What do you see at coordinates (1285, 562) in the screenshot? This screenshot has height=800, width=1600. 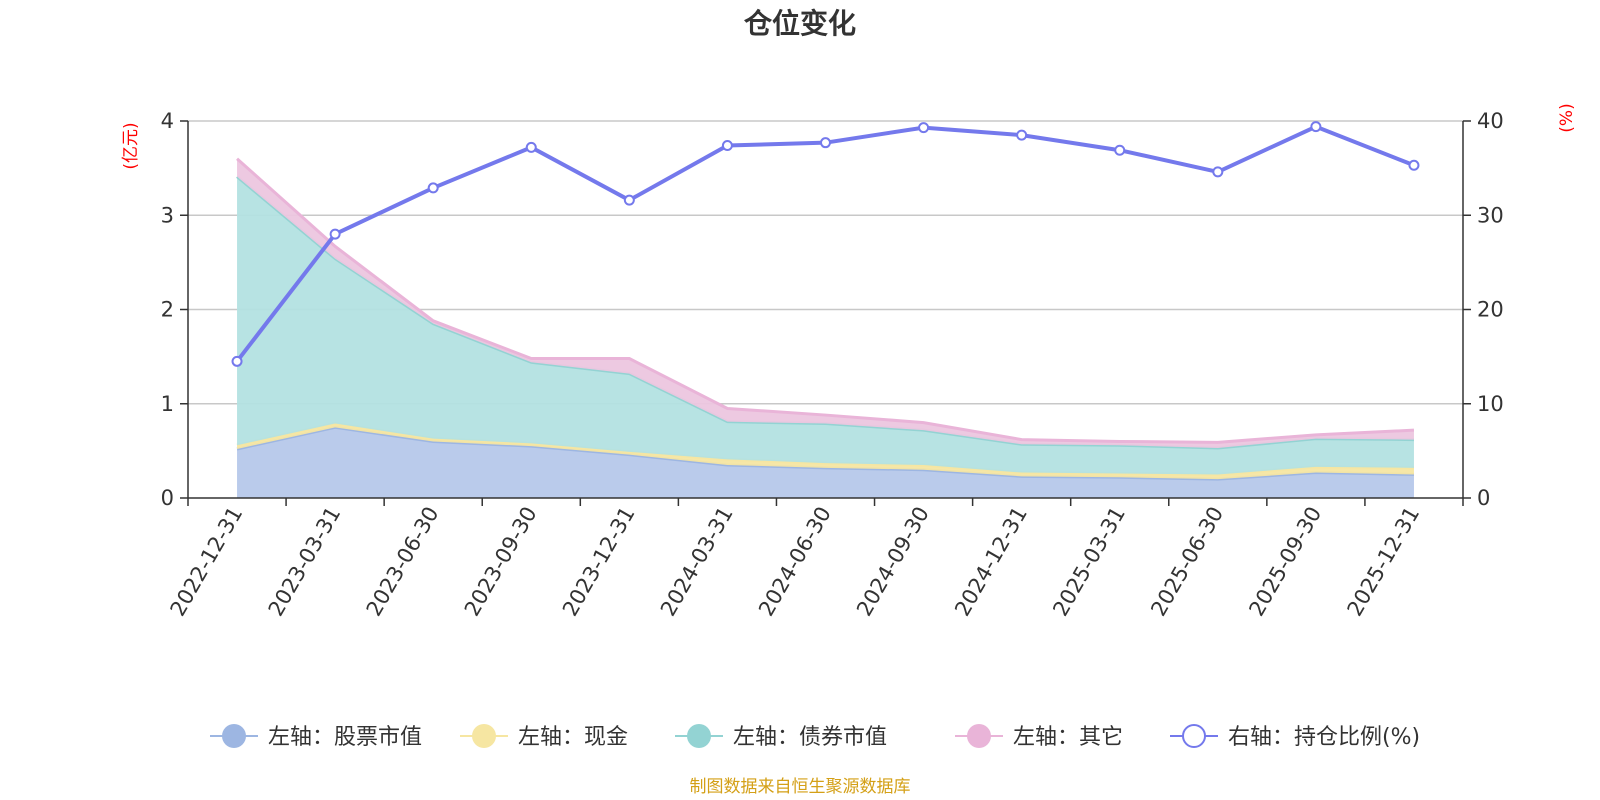 I see `x-tick-label: 2025-09-30` at bounding box center [1285, 562].